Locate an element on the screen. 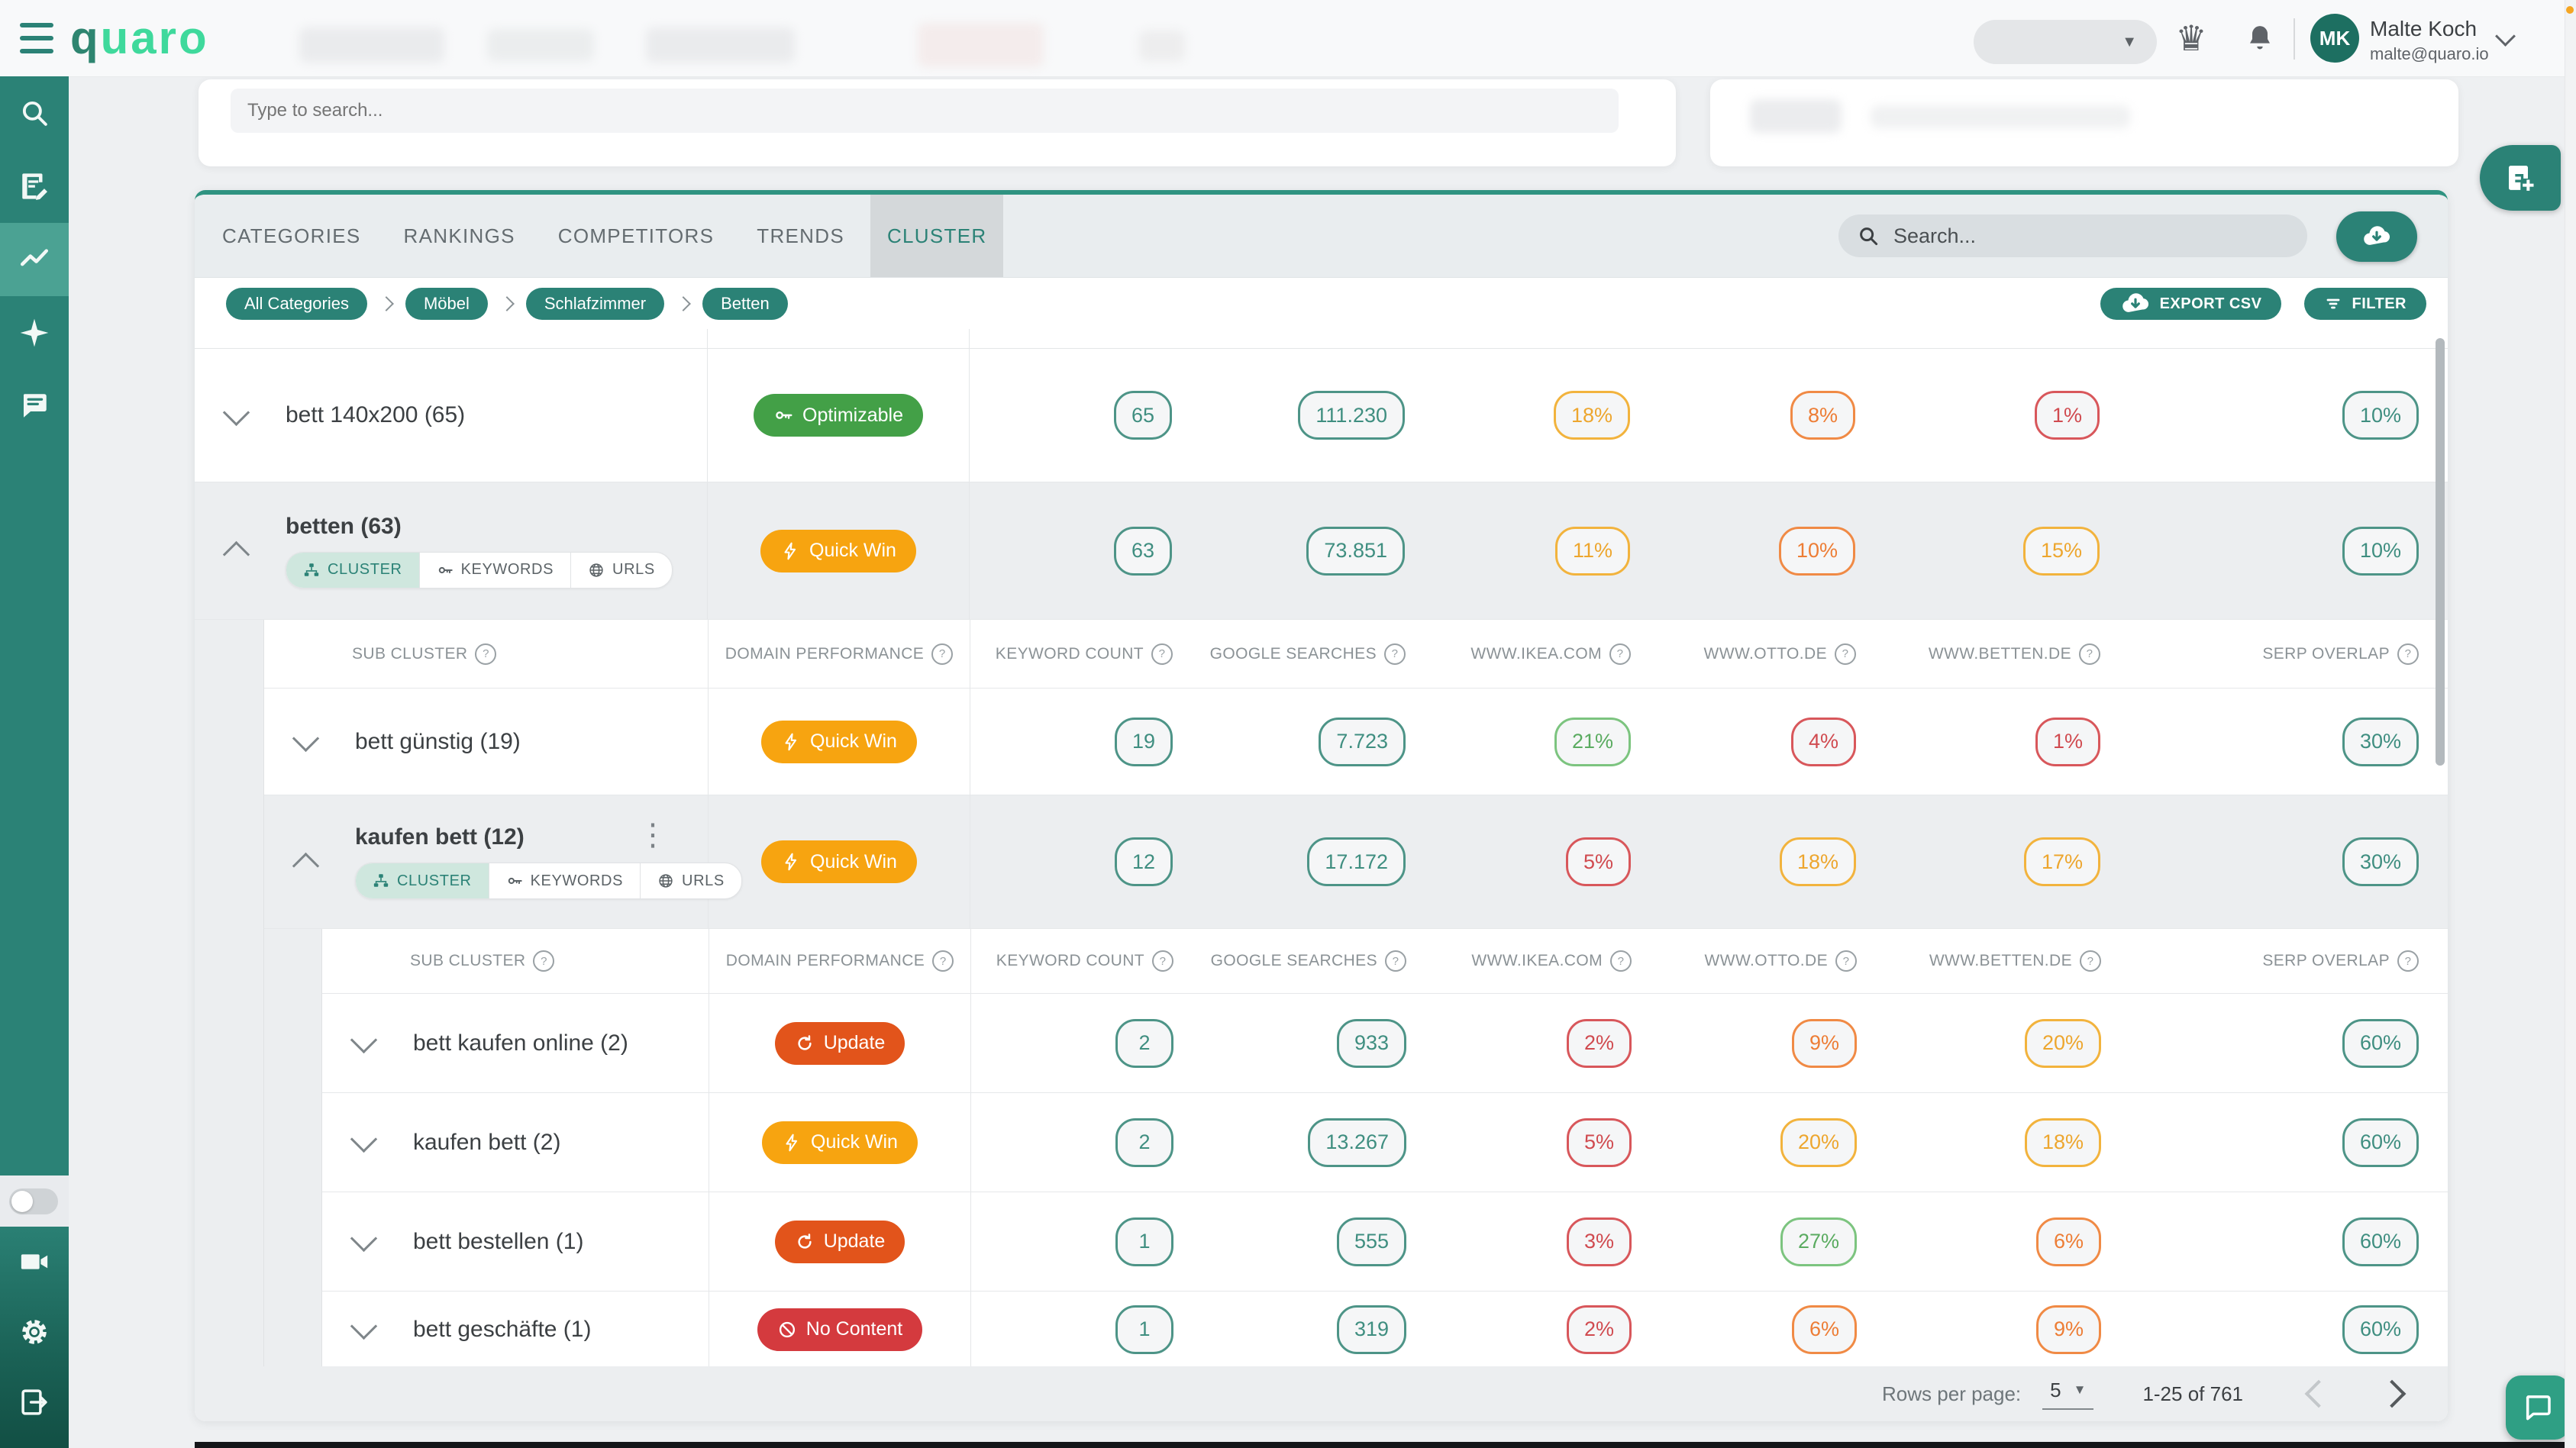  status-badge: Quick Win is located at coordinates (838, 550).